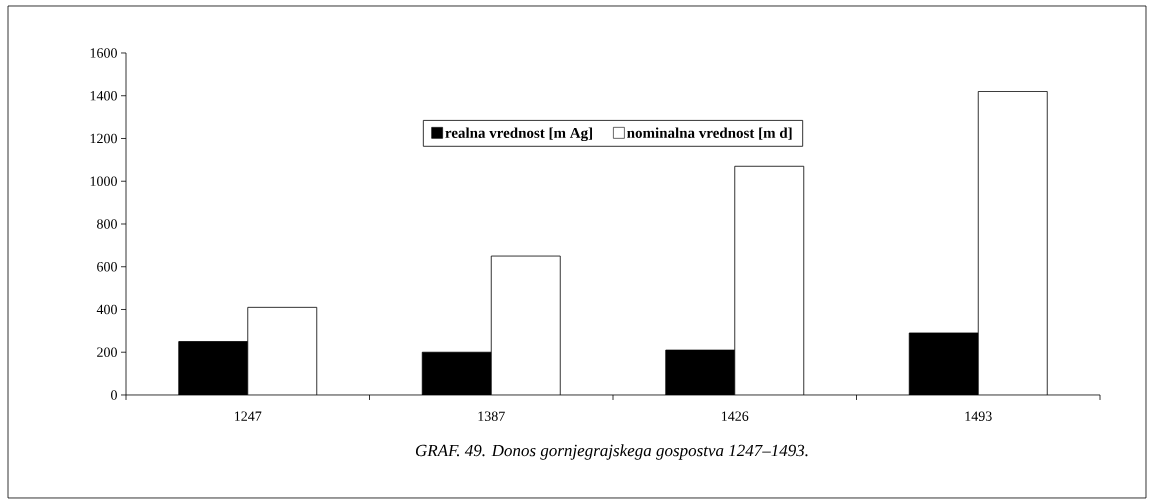 The height and width of the screenshot is (502, 1152). Describe the element at coordinates (103, 53) in the screenshot. I see `y-tick-label: 1600` at that location.